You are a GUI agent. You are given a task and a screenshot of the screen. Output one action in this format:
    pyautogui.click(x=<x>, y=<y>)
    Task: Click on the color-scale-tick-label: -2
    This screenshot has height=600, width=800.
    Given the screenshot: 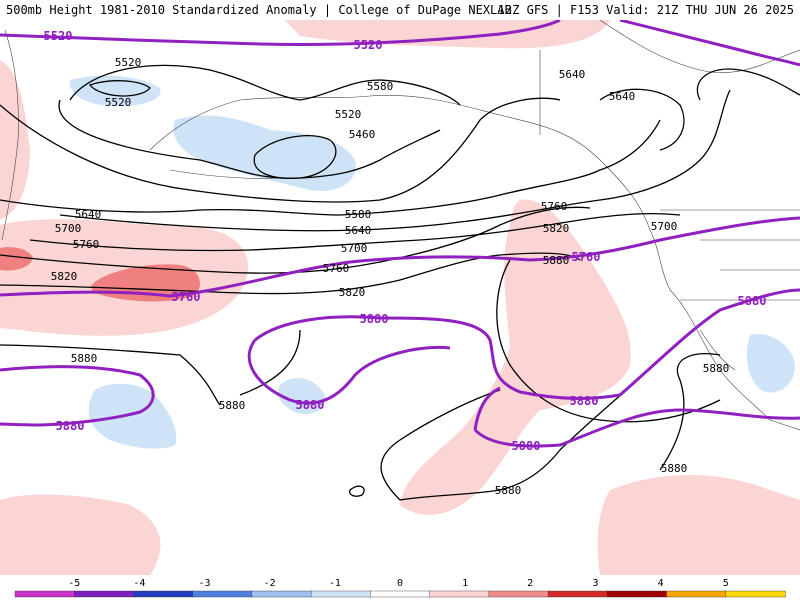 What is the action you would take?
    pyautogui.click(x=270, y=583)
    